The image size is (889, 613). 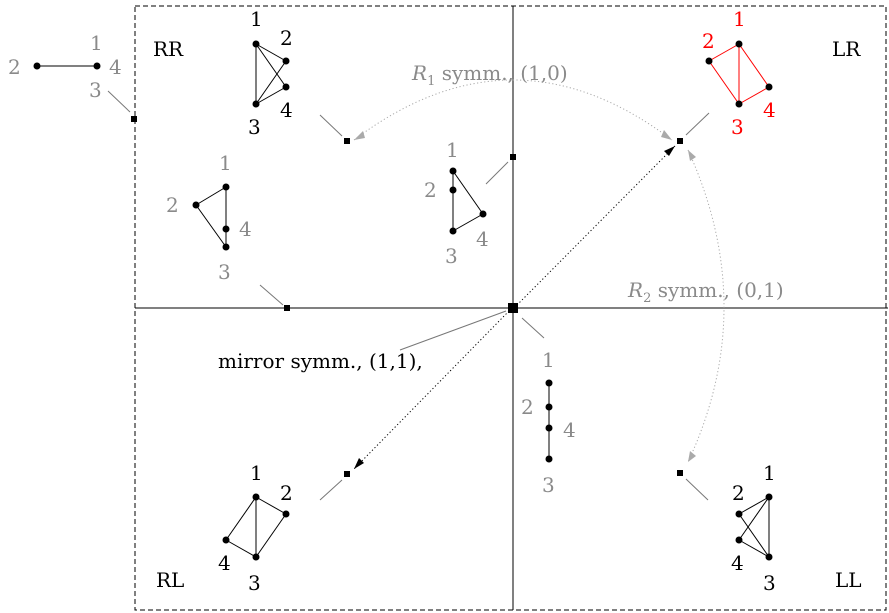 I want to click on r1-symmetry-label: R1 symm., (1,0), so click(x=489, y=75).